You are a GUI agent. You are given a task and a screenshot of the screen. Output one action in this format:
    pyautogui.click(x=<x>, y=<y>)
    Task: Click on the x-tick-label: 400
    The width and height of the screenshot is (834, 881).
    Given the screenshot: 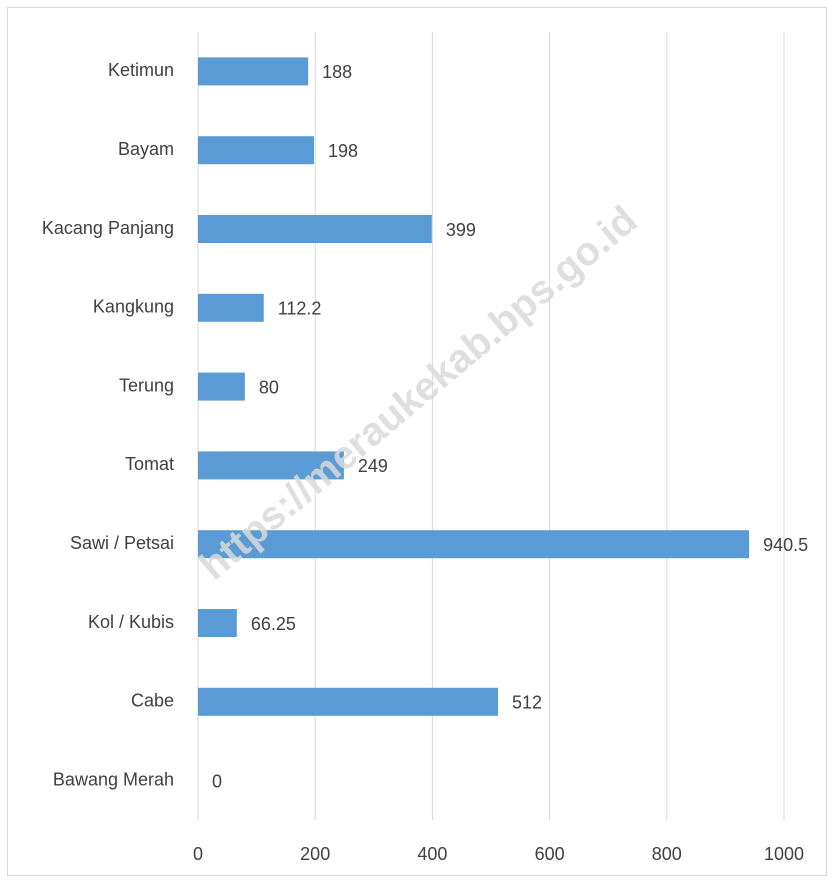 What is the action you would take?
    pyautogui.click(x=432, y=854)
    